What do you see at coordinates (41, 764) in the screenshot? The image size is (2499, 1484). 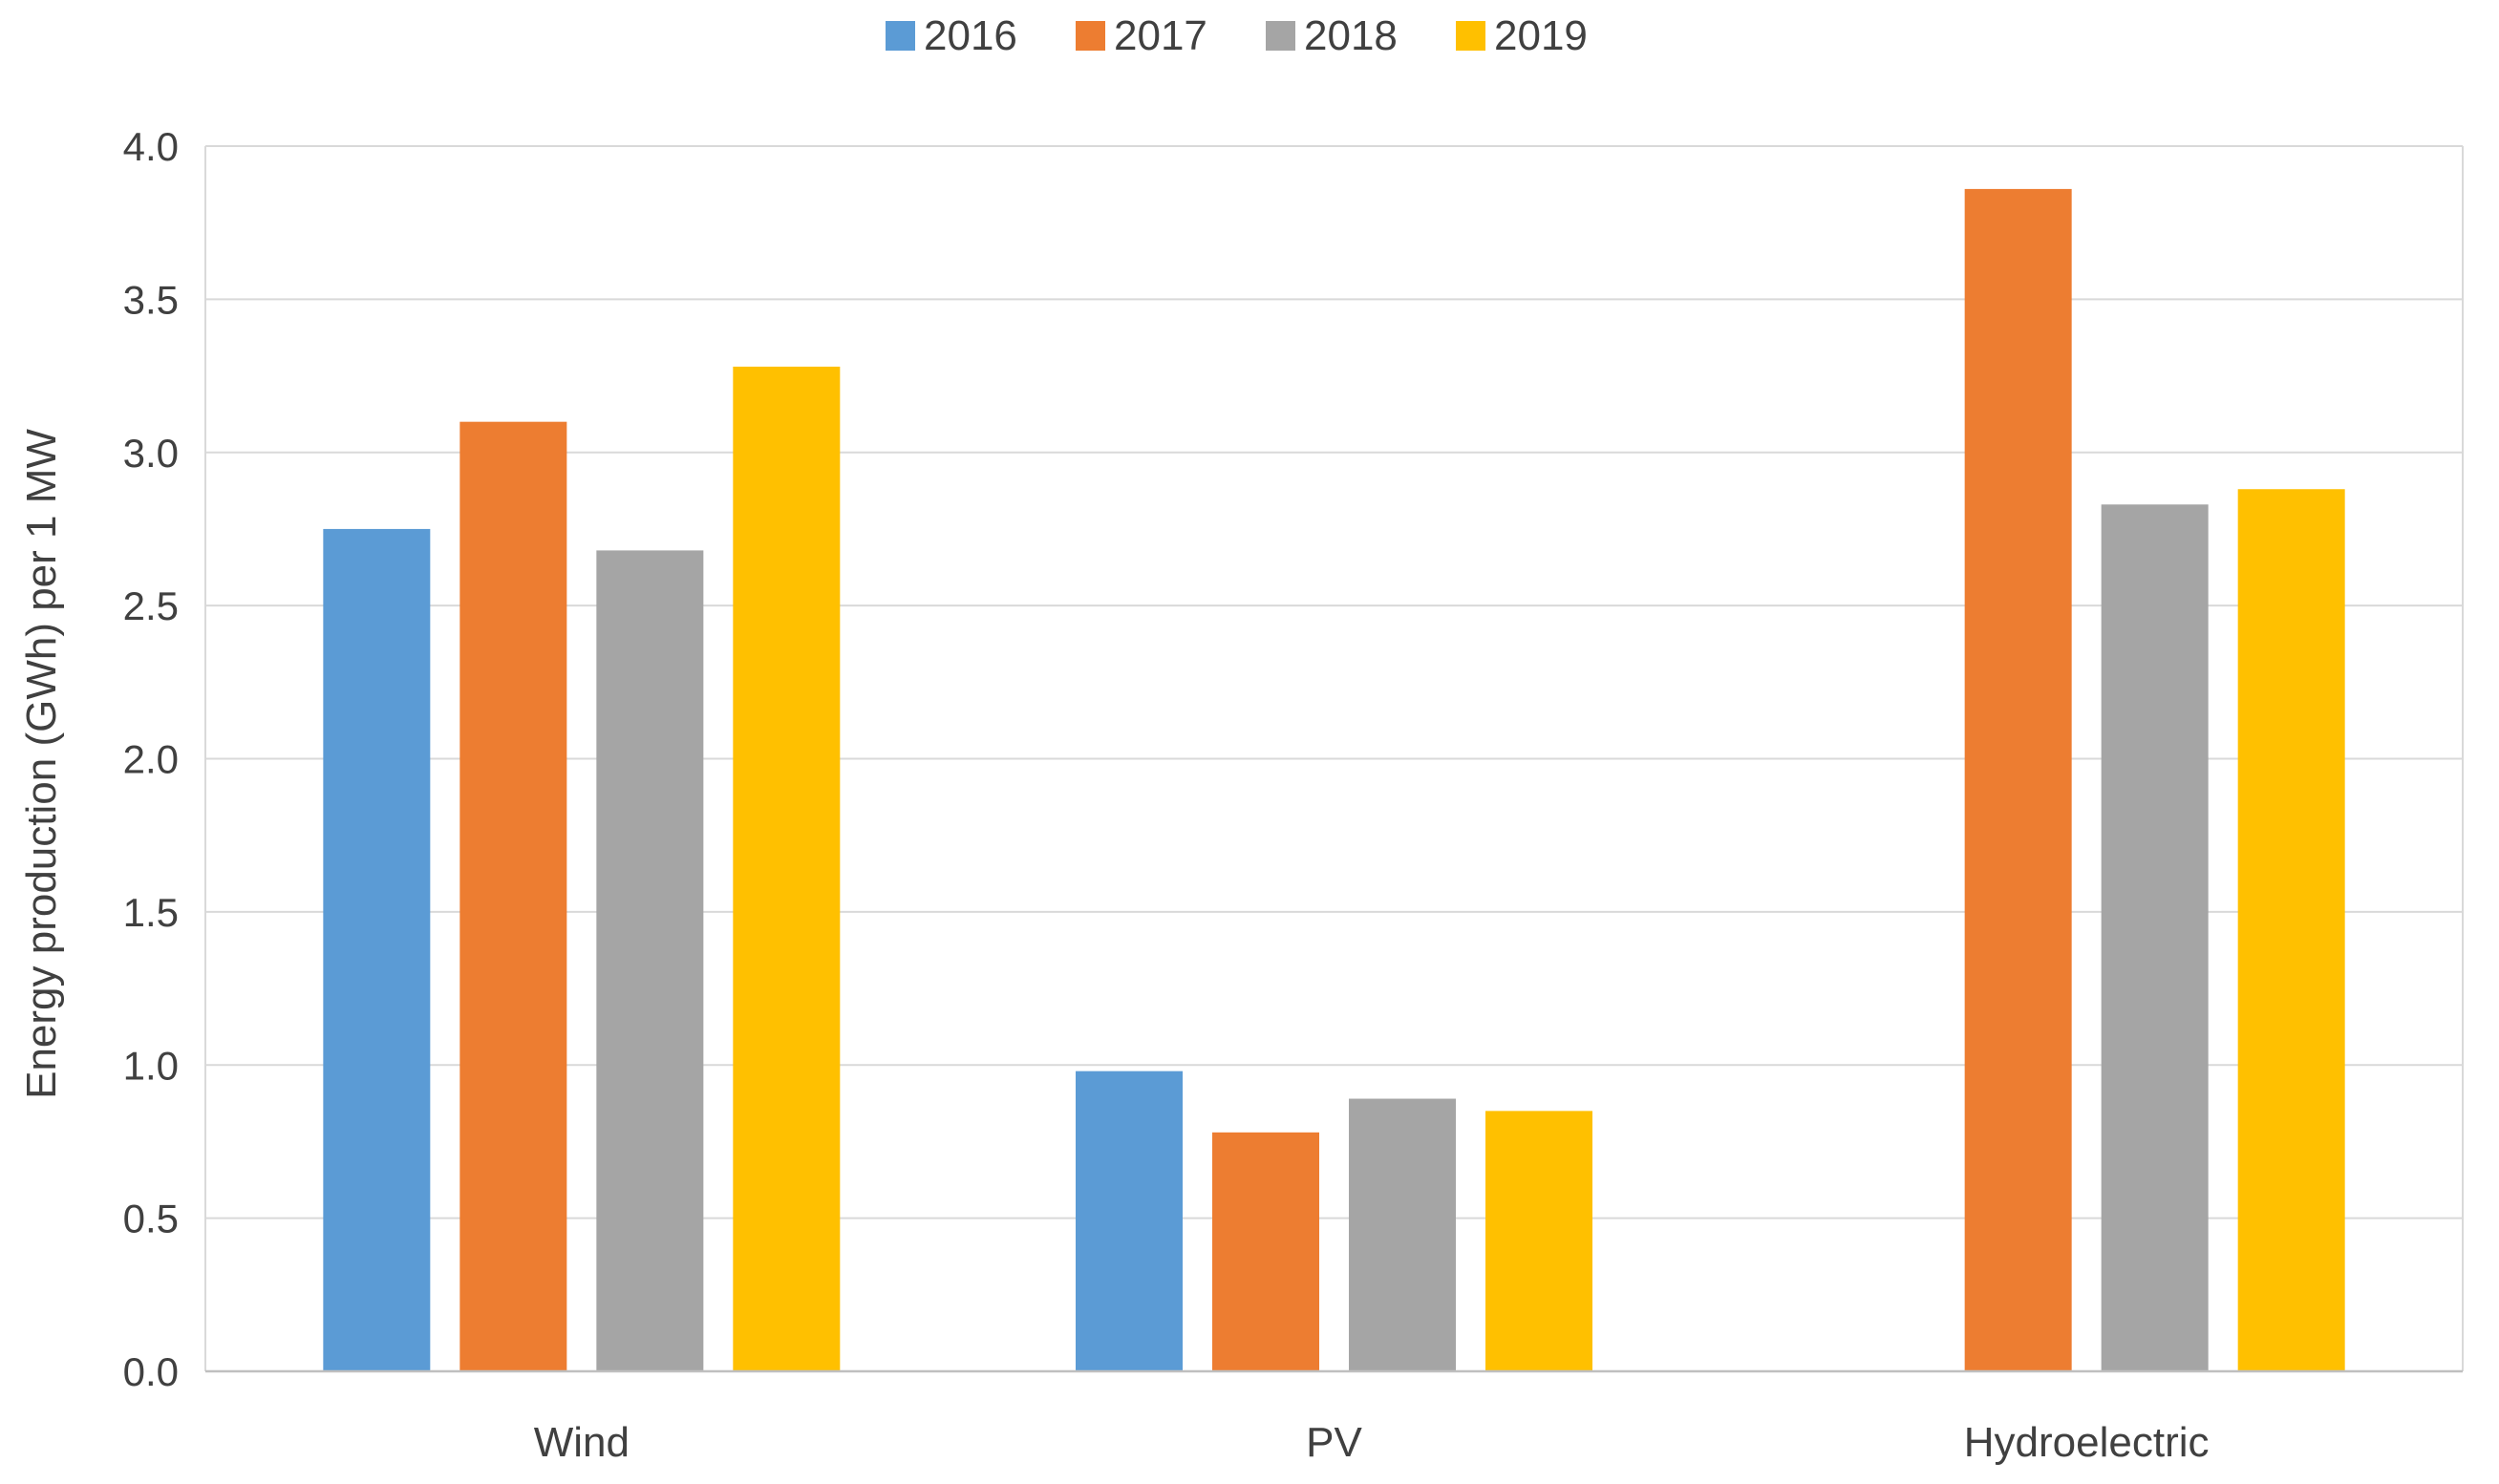 I see `y-axis-title: Energy production (GWh) per 1 MW` at bounding box center [41, 764].